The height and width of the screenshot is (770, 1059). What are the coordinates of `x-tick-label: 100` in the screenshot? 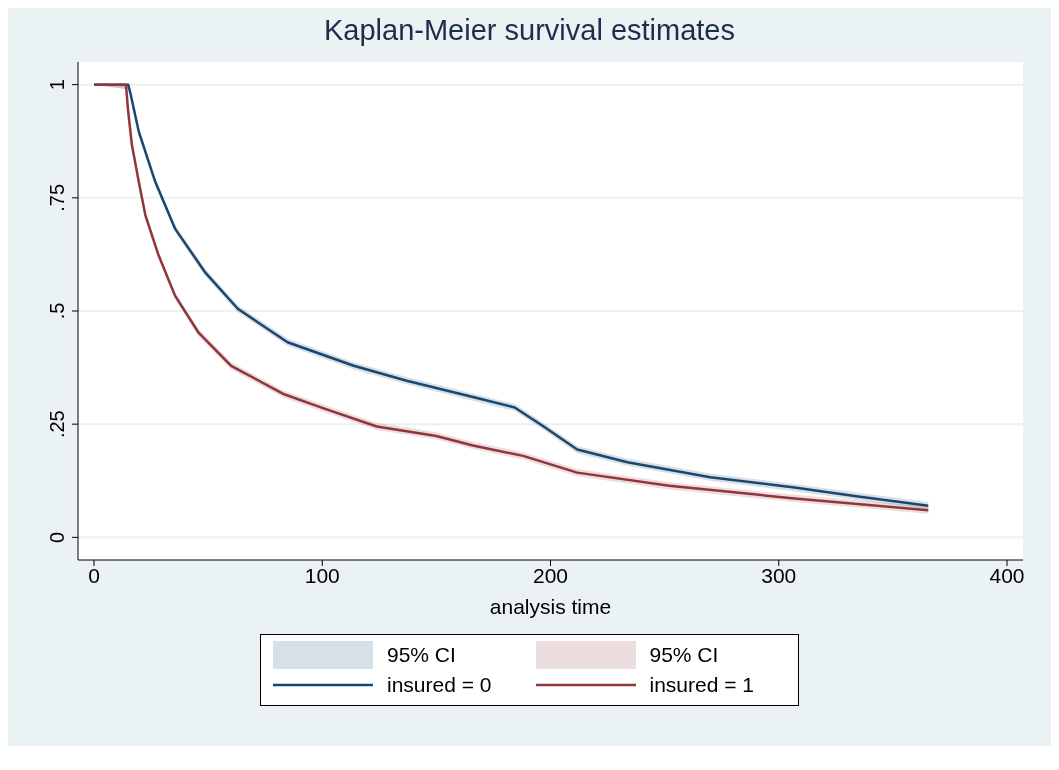 It's located at (322, 575).